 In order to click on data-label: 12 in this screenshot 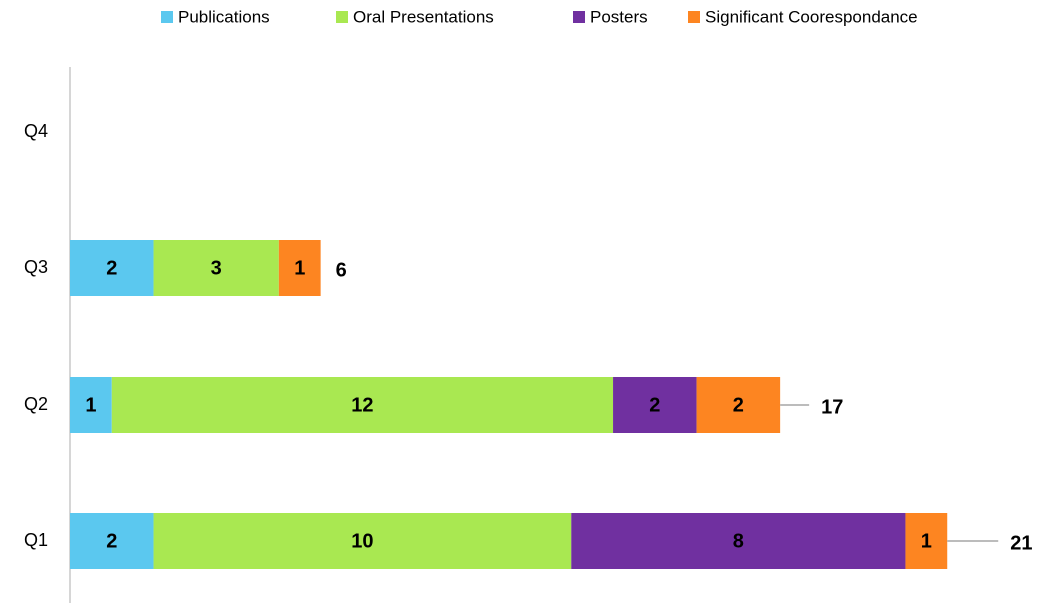, I will do `click(362, 405)`.